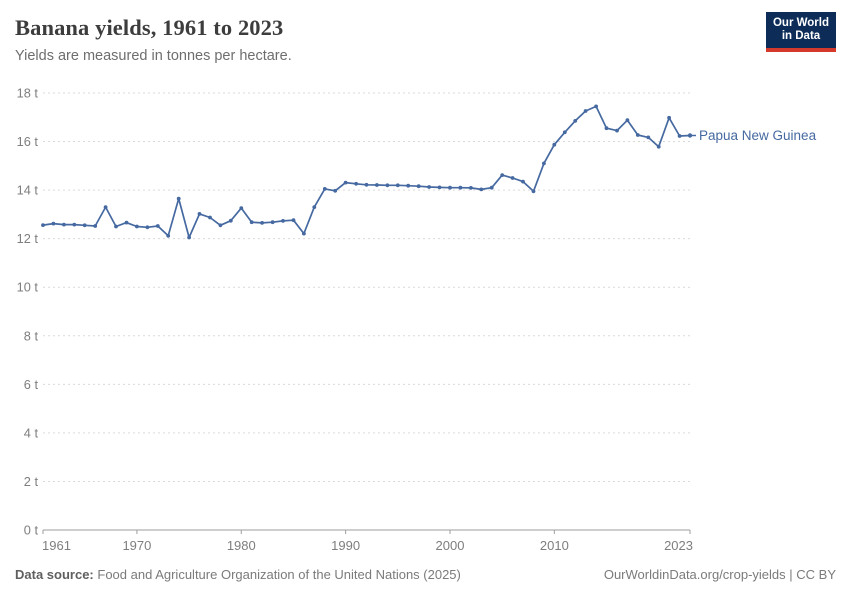 Image resolution: width=850 pixels, height=605 pixels. I want to click on x-tick-label: 1961, so click(56, 545).